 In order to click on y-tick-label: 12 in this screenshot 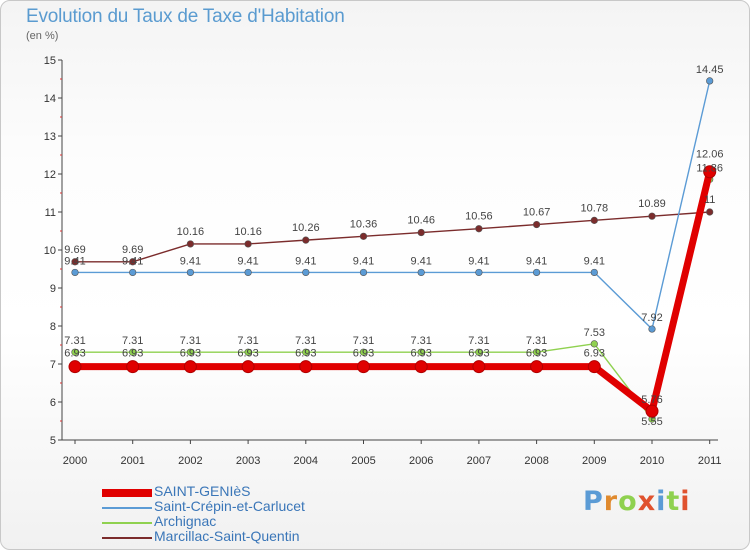, I will do `click(50, 175)`.